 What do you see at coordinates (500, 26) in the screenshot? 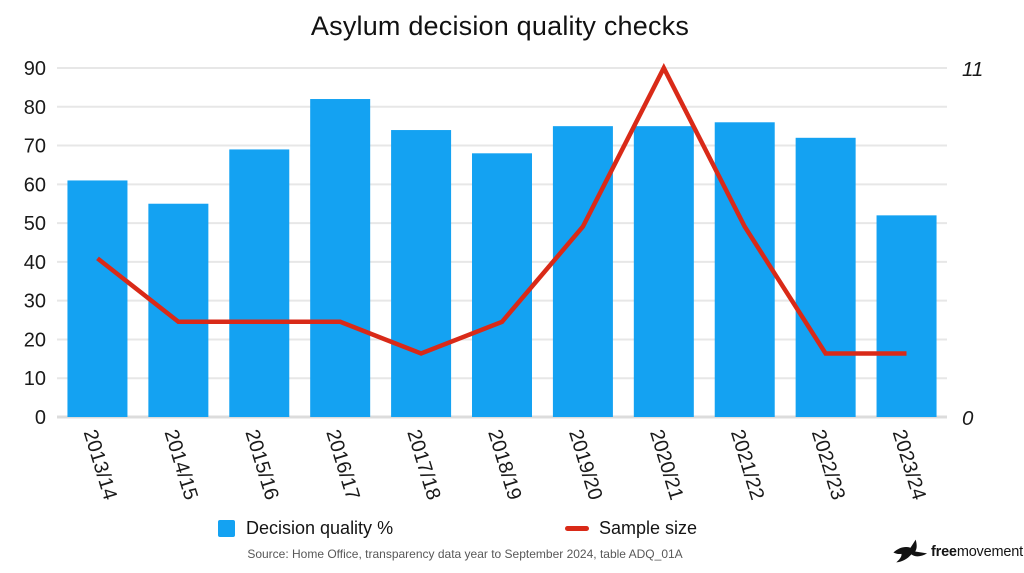
I see `chart-title: Asylum decision quality checks` at bounding box center [500, 26].